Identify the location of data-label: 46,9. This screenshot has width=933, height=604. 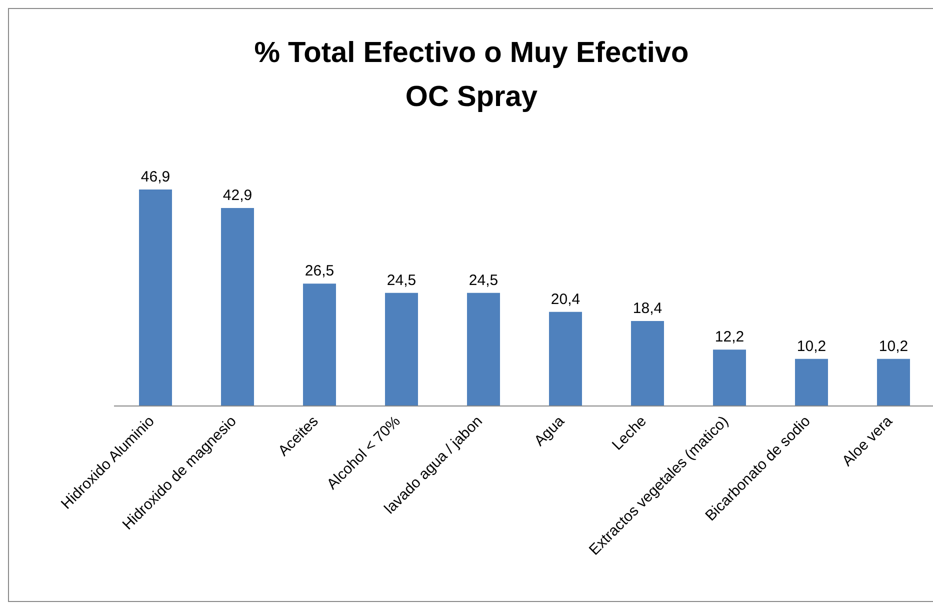
(155, 177).